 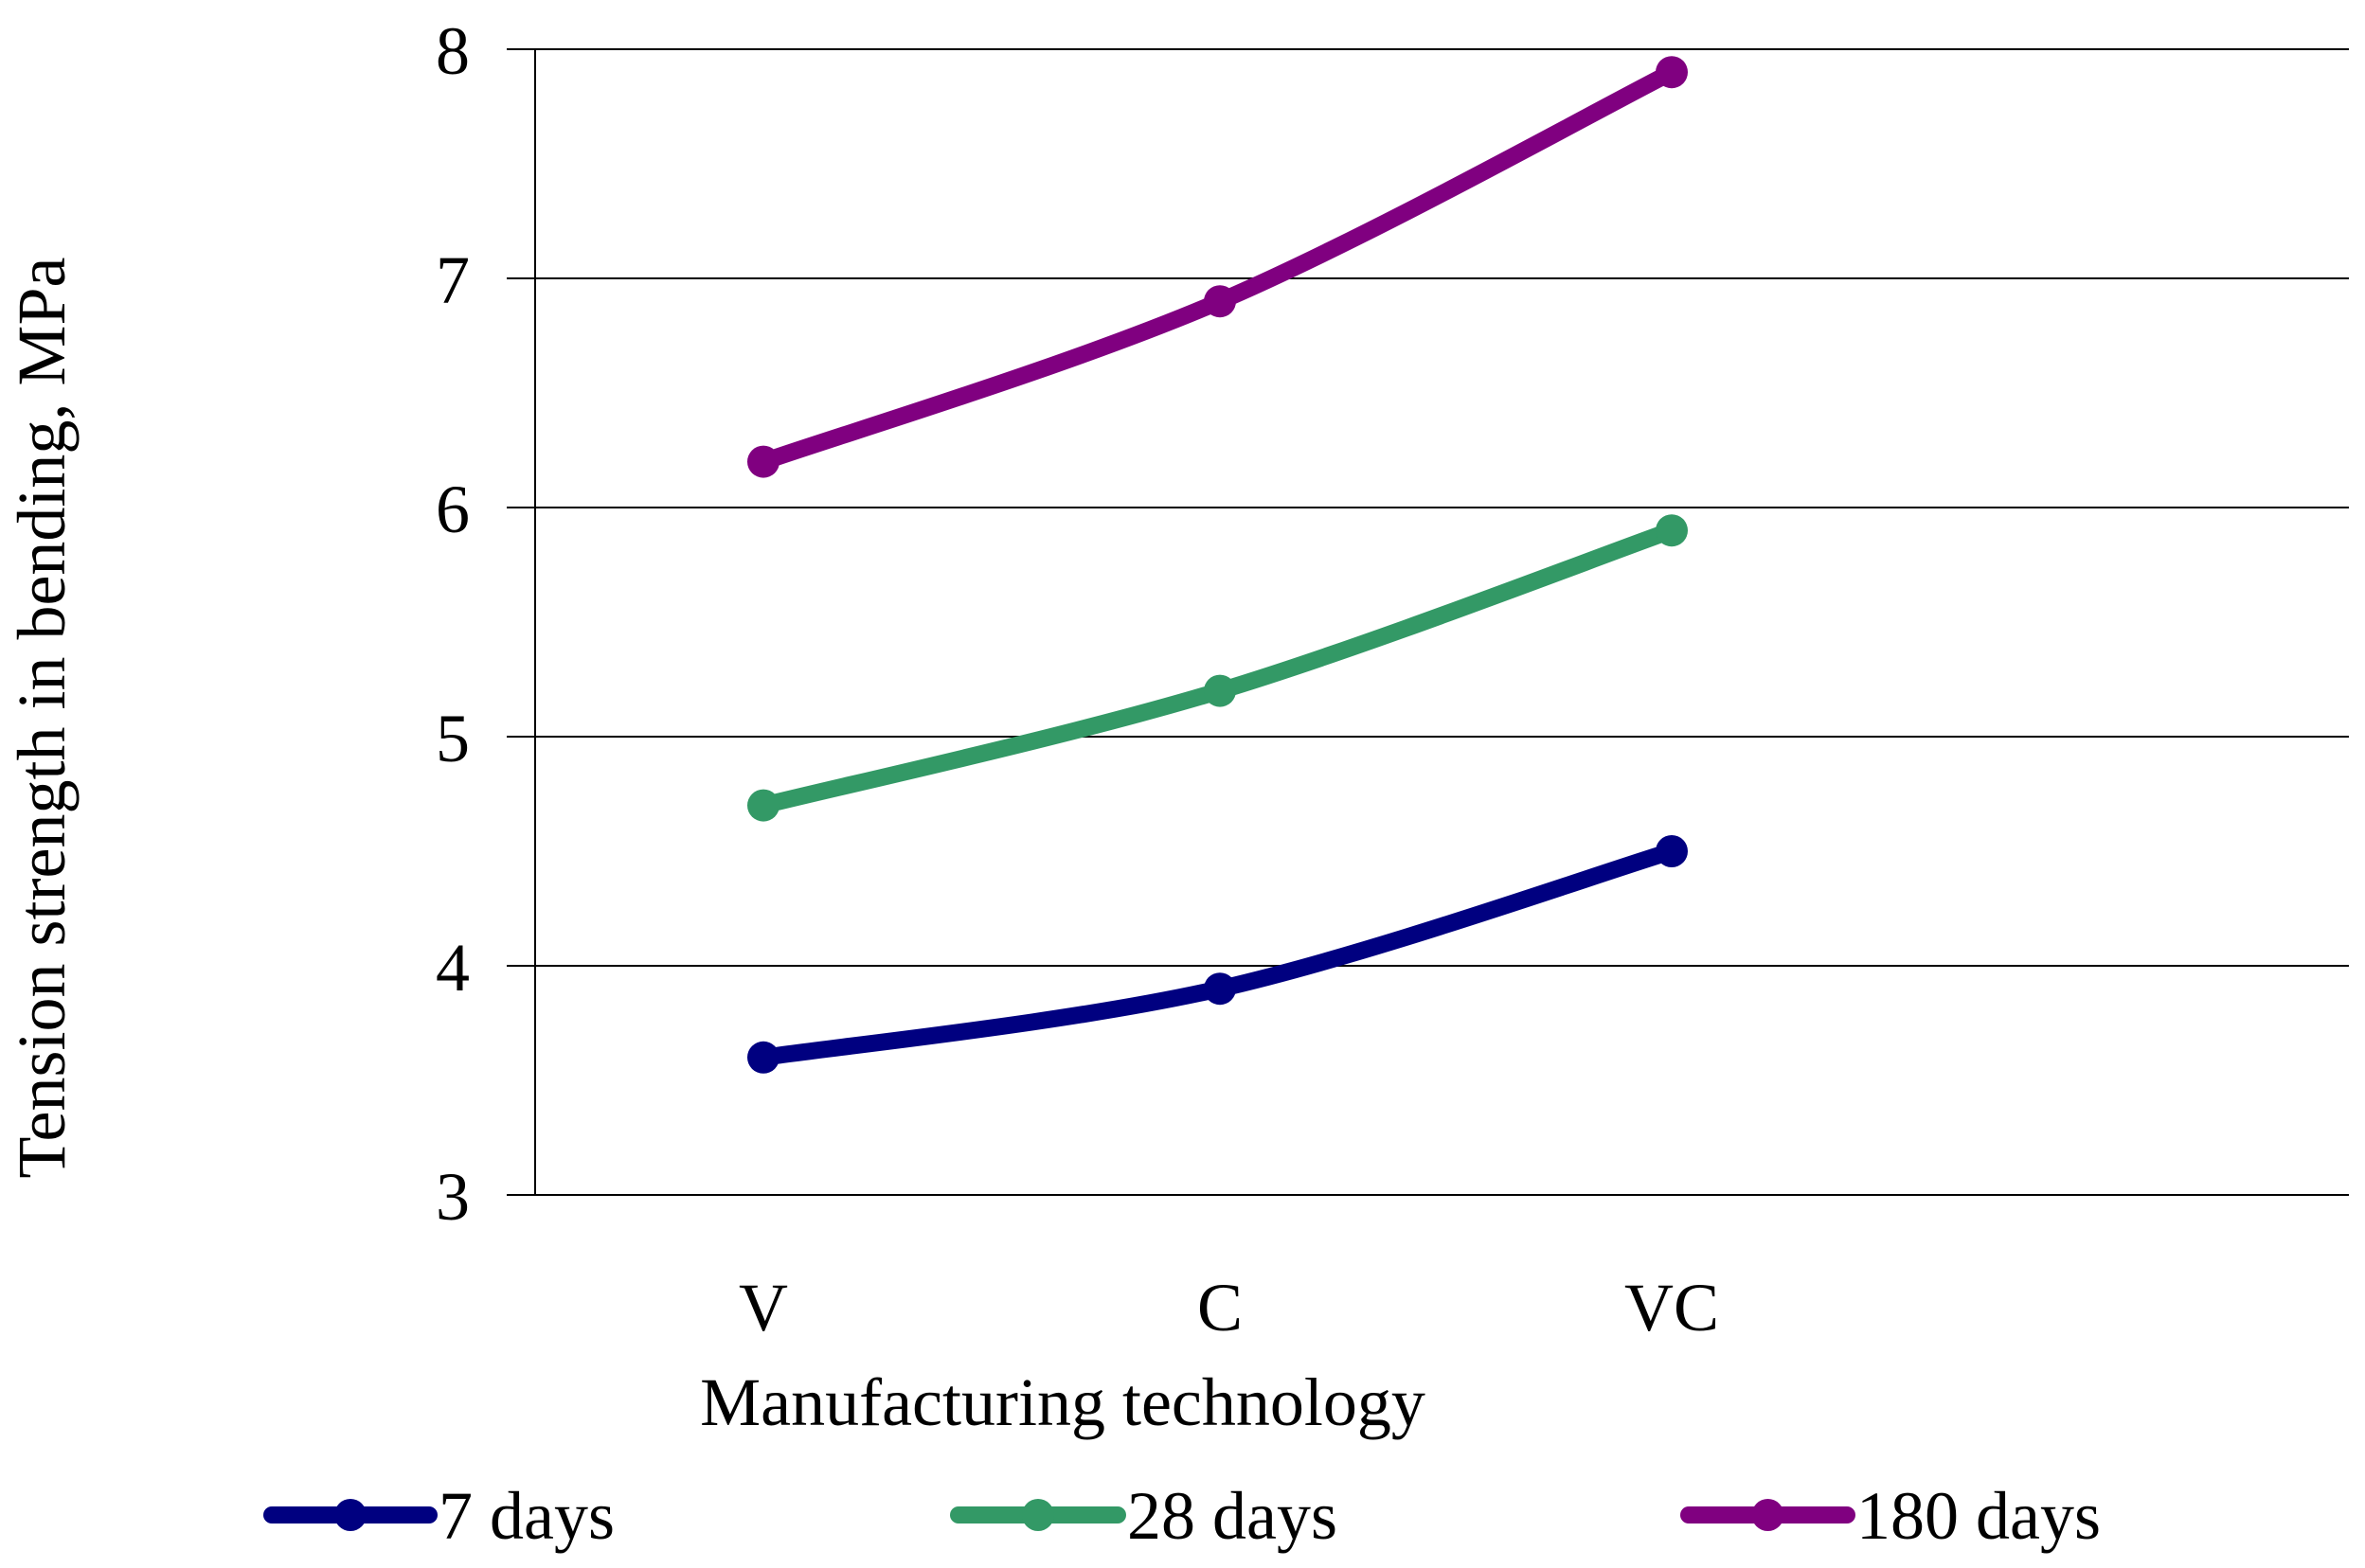 What do you see at coordinates (527, 1516) in the screenshot?
I see `legend-label: 7 days` at bounding box center [527, 1516].